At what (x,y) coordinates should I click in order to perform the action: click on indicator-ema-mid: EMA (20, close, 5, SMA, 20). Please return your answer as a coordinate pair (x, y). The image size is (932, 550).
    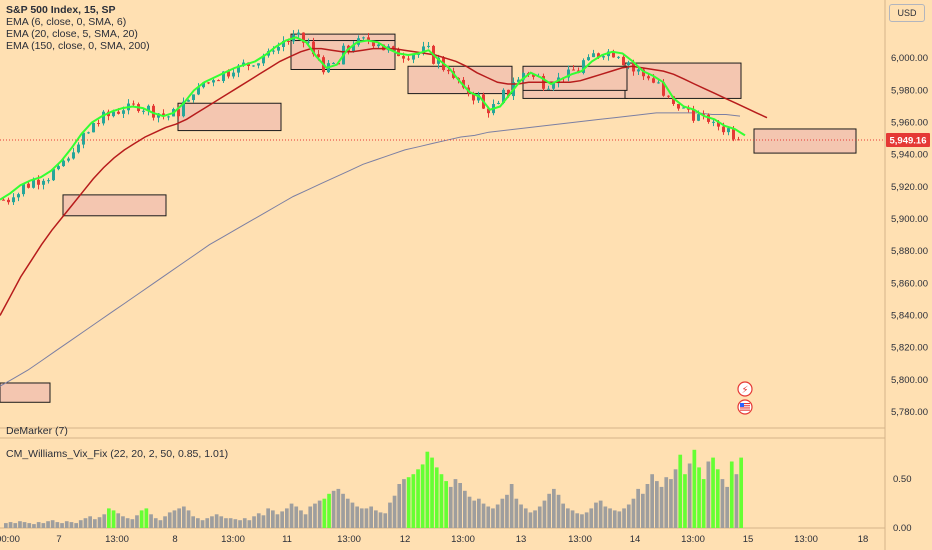
    Looking at the image, I should click on (72, 34).